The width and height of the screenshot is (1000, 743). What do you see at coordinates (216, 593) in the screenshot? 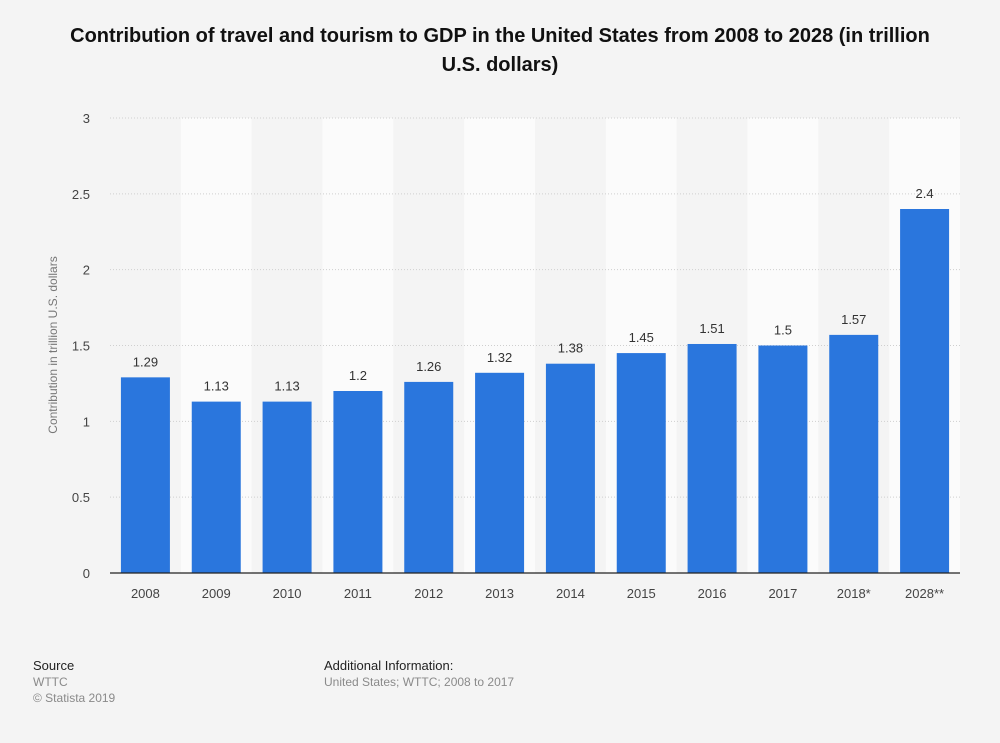
I see `x-tick-label: 2009` at bounding box center [216, 593].